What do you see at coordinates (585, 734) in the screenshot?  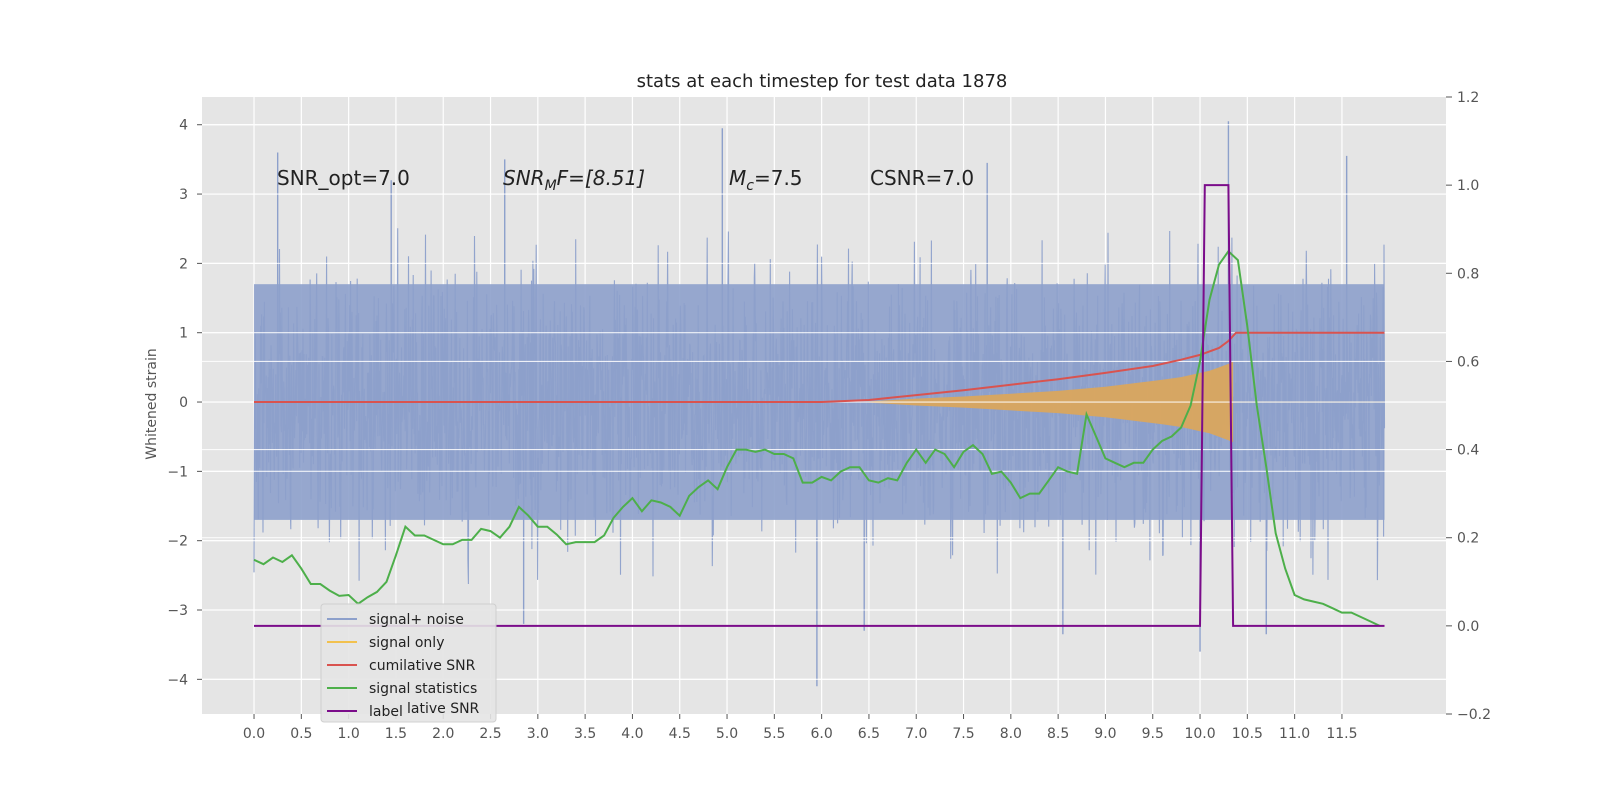 I see `x-tick-label: 3.5` at bounding box center [585, 734].